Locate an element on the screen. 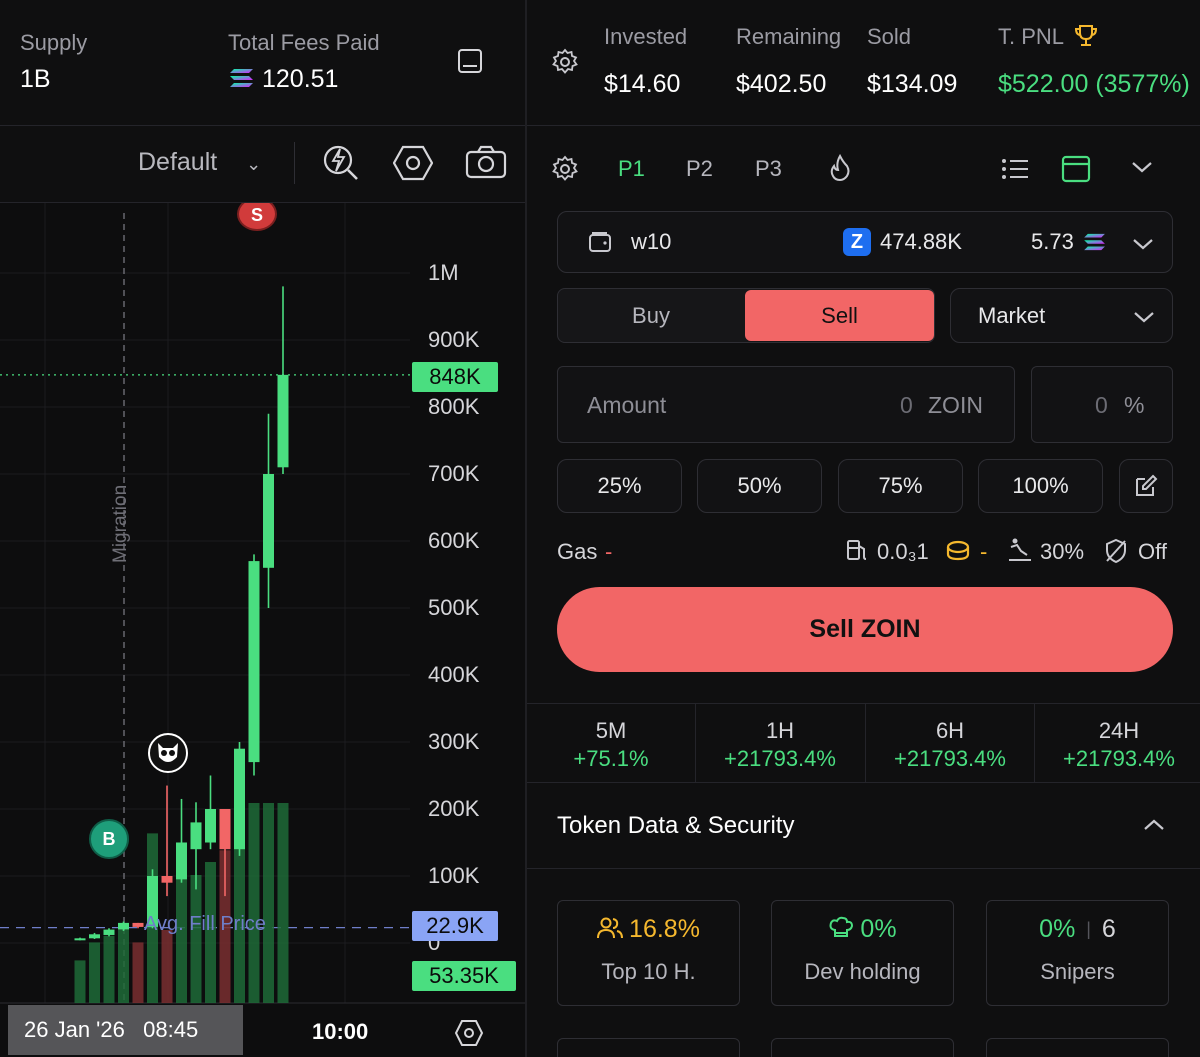  y-axis-label: 100K is located at coordinates (454, 875).